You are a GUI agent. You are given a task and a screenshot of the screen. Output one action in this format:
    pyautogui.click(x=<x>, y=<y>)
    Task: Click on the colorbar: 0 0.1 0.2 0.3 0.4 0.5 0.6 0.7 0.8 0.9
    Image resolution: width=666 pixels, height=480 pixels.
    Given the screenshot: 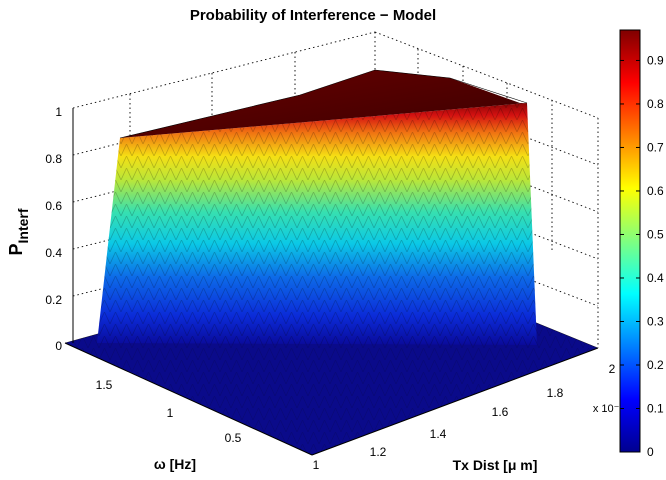 What is the action you would take?
    pyautogui.click(x=641, y=244)
    